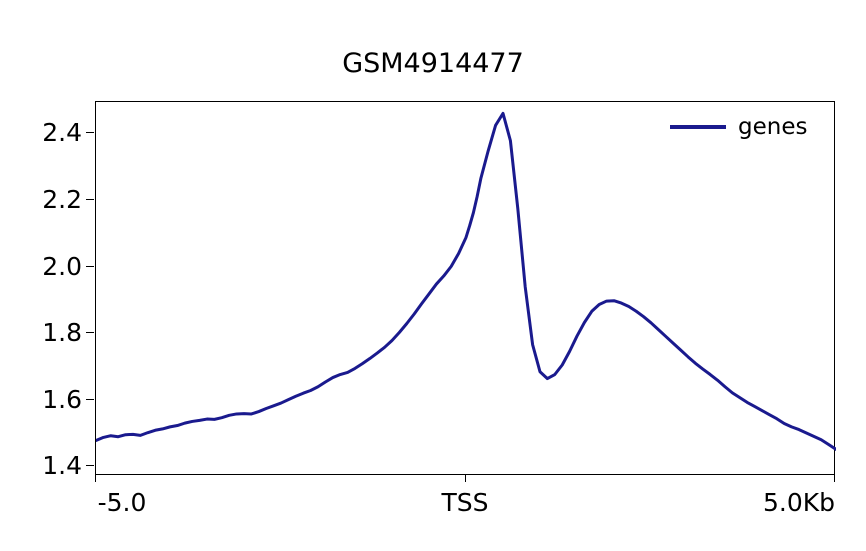 The width and height of the screenshot is (866, 551). I want to click on chart-title: GSM4914477, so click(433, 63).